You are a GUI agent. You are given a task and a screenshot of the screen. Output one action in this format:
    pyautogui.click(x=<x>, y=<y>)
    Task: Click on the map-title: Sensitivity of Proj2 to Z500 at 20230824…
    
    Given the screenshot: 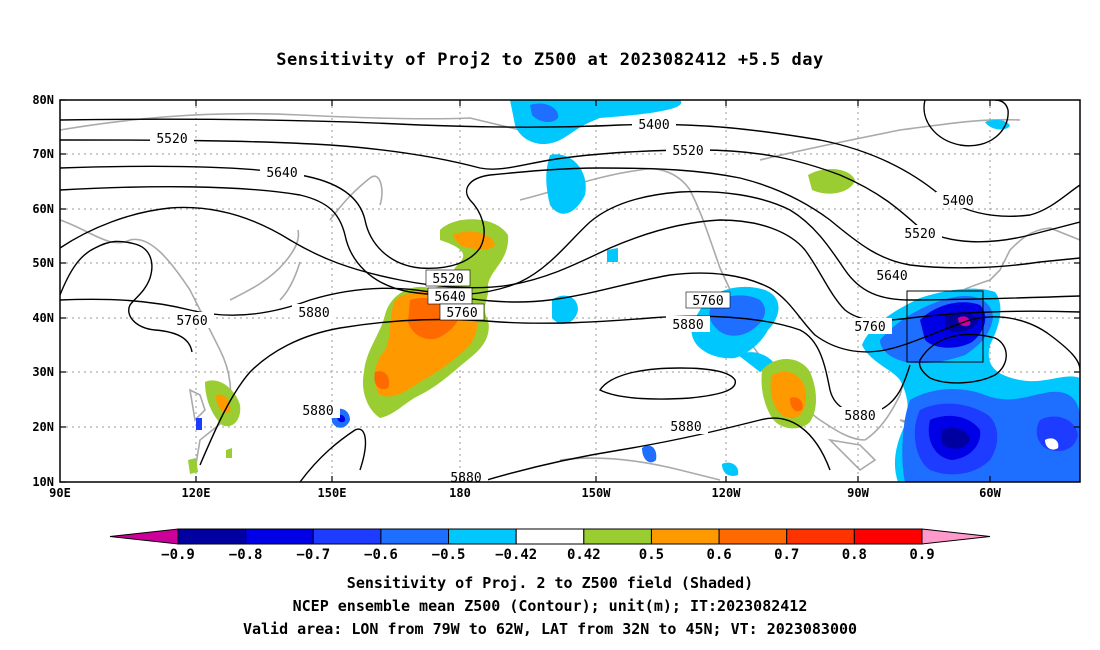 What is the action you would take?
    pyautogui.click(x=550, y=60)
    